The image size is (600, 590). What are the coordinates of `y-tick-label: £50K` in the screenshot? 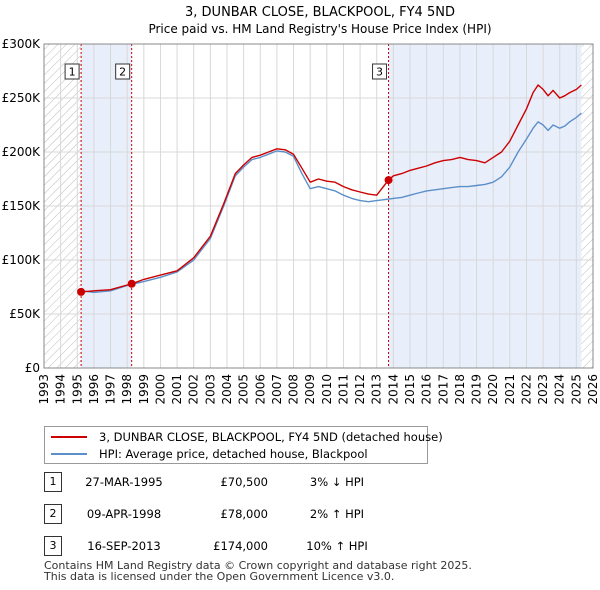 It's located at (25, 314).